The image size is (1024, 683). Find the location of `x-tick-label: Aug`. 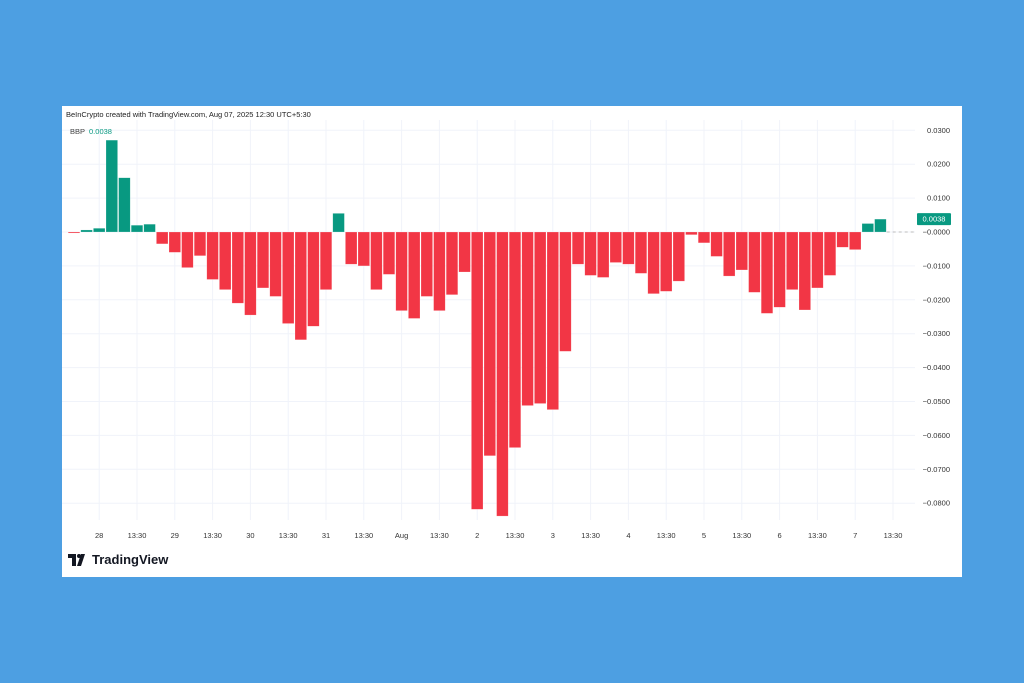

x-tick-label: Aug is located at coordinates (401, 535).